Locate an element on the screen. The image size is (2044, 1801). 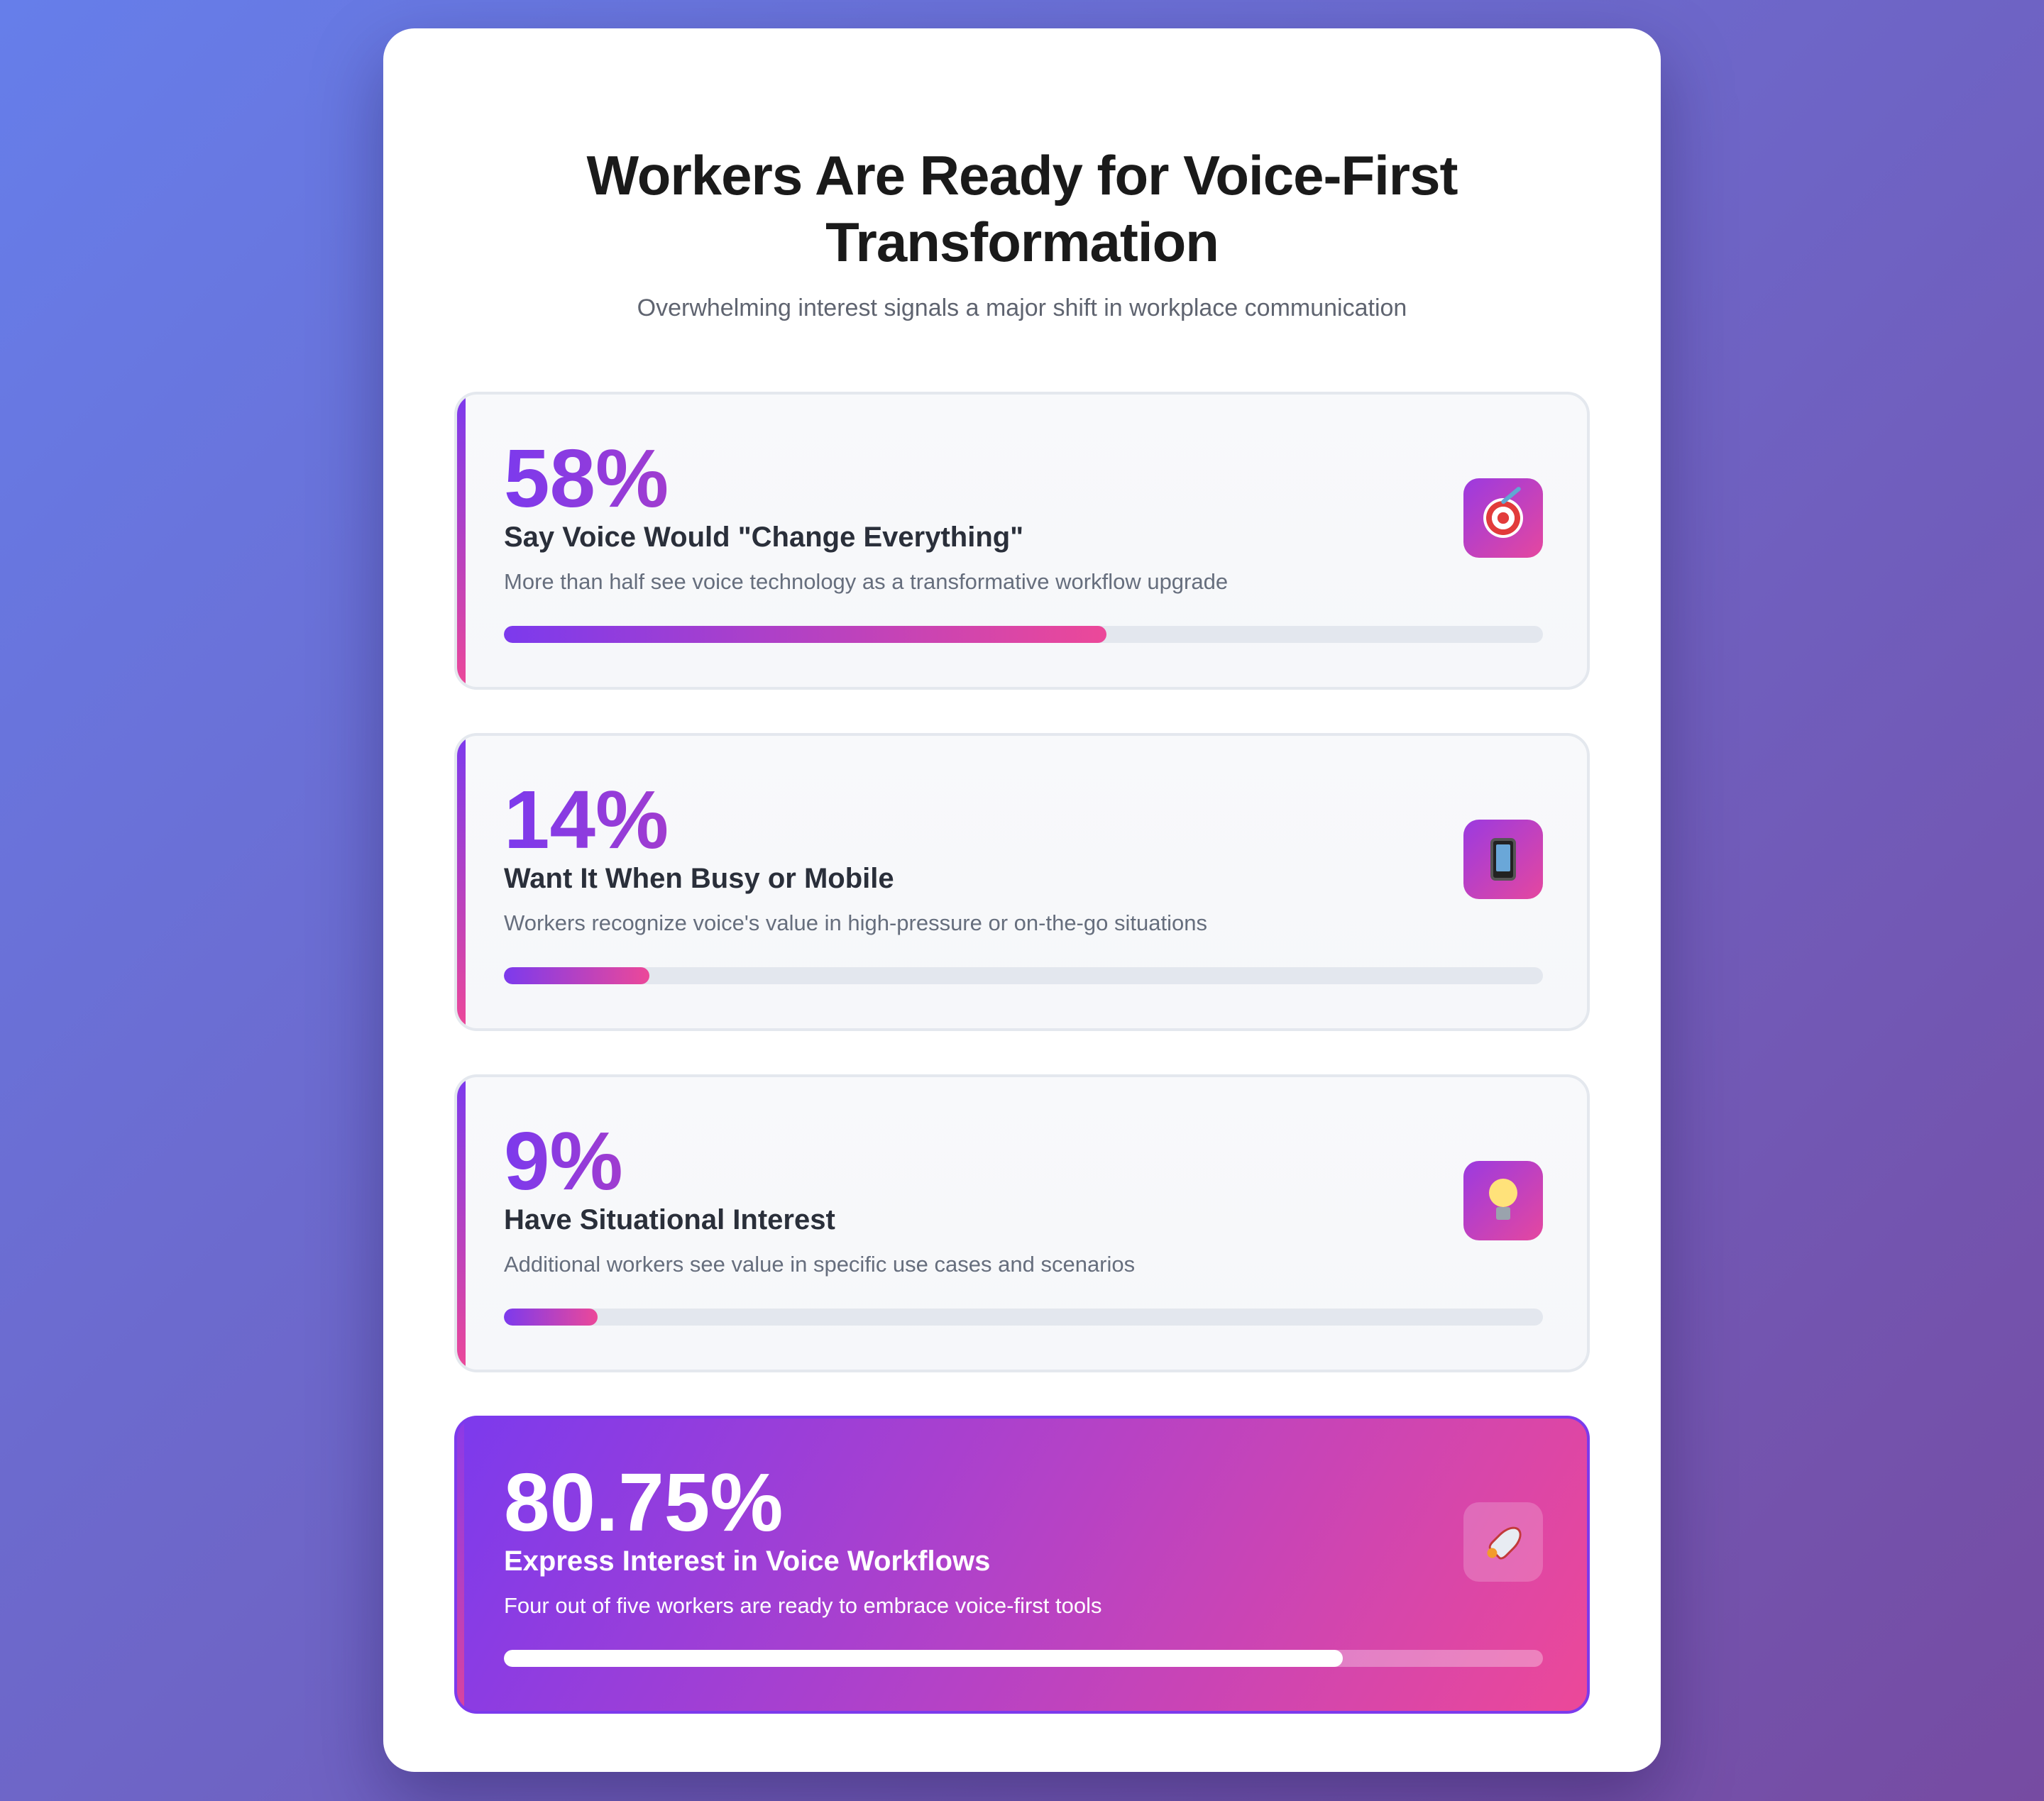
stat-value: 14% is located at coordinates (586, 819).